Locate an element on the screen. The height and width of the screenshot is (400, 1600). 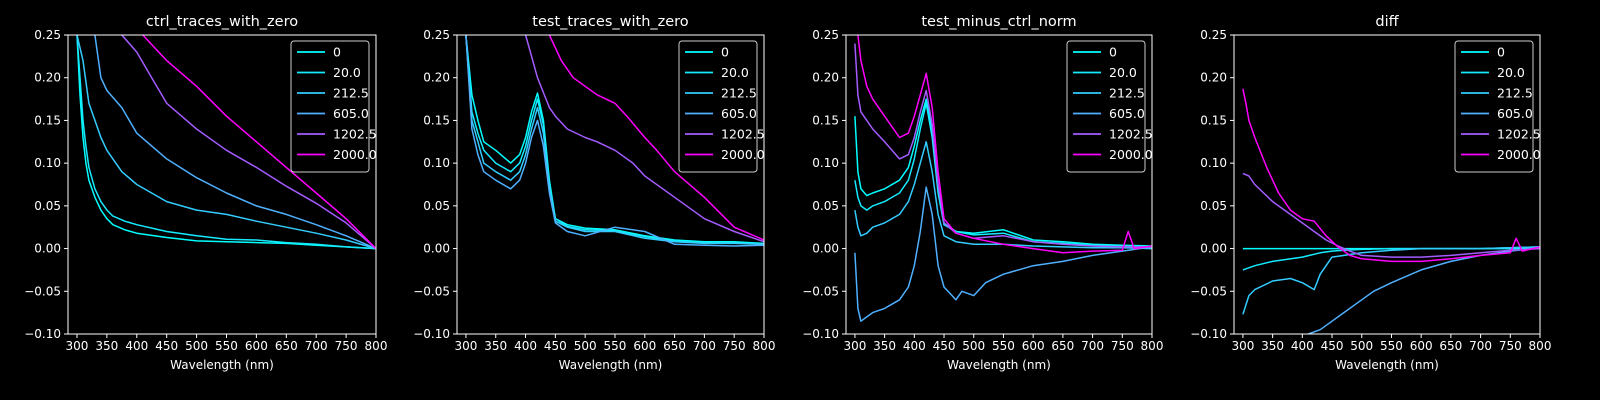
x-tick-label: 350 is located at coordinates (106, 346).